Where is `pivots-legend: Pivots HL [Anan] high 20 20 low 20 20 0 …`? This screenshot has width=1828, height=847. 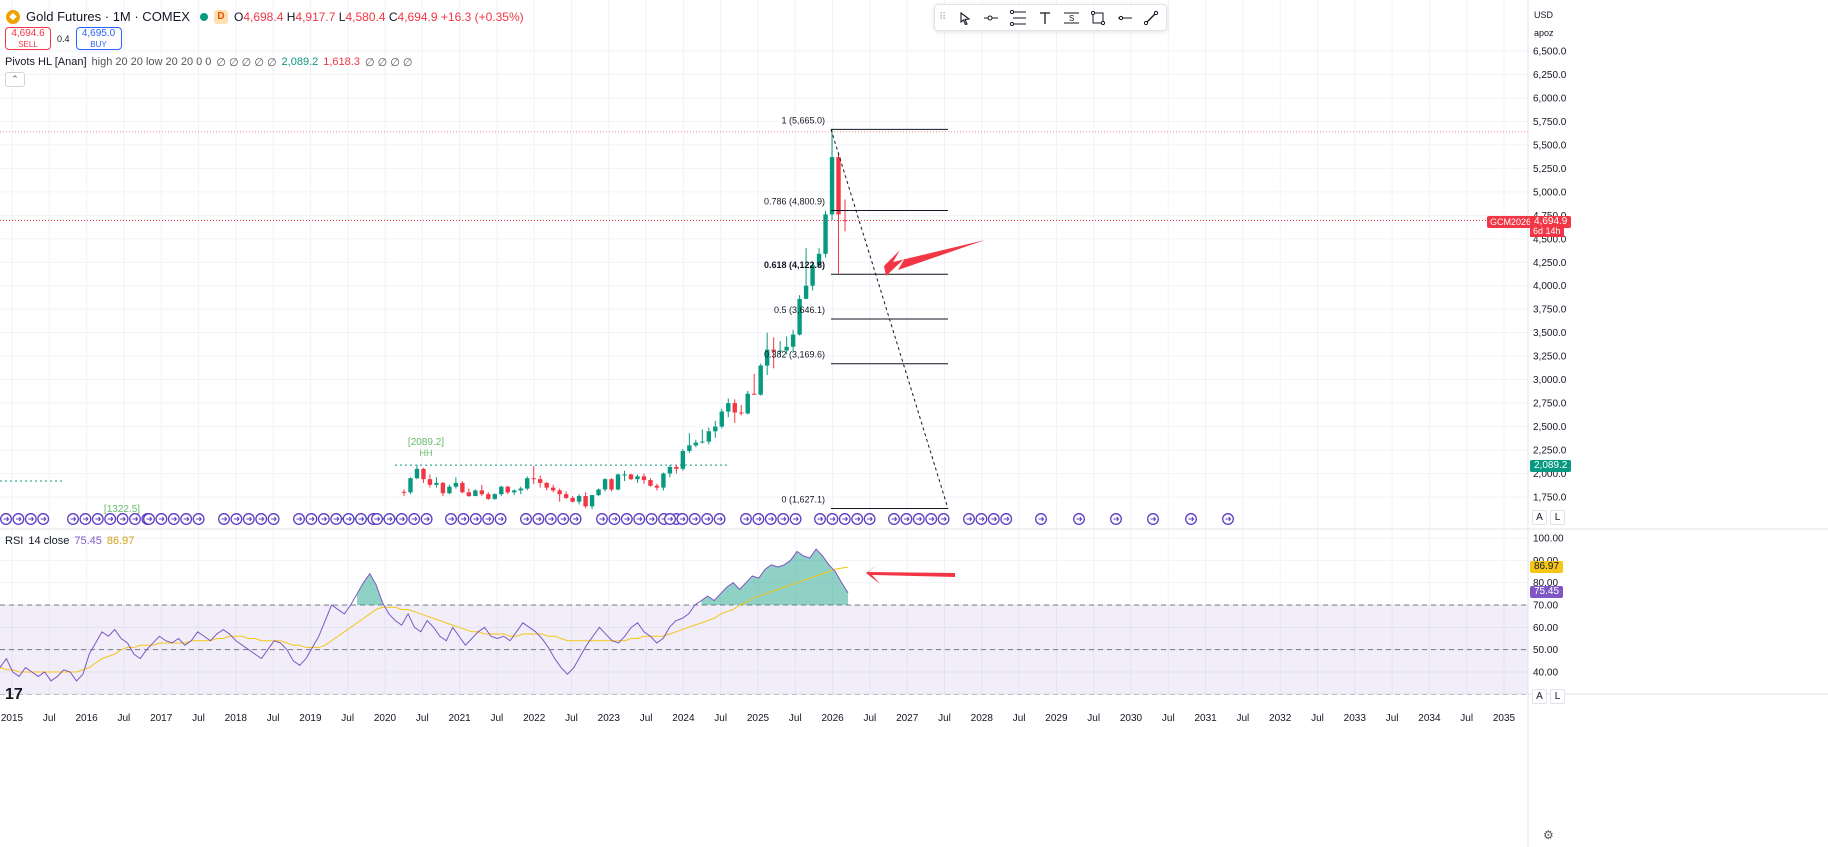
pivots-legend: Pivots HL [Anan] high 20 20 low 20 20 0 … is located at coordinates (208, 62).